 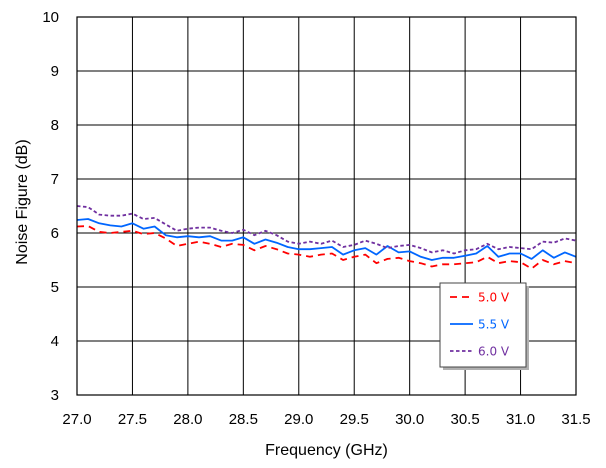 I want to click on legend-label: 5.5 V, so click(x=494, y=325).